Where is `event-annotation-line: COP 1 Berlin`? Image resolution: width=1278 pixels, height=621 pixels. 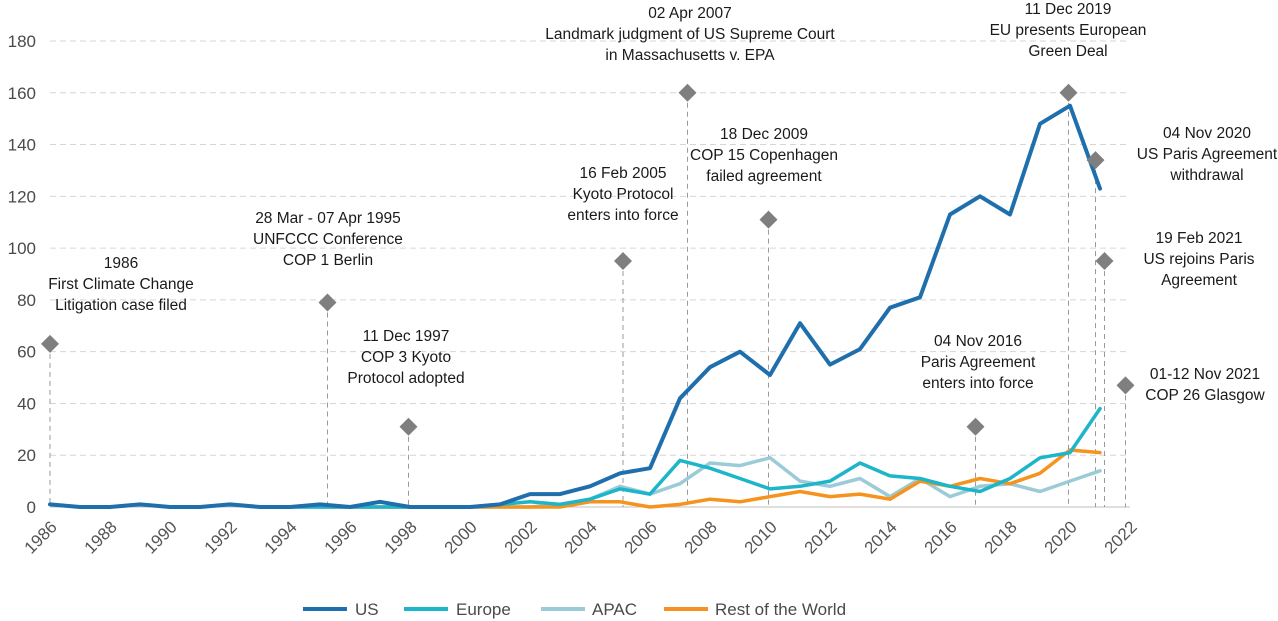
event-annotation-line: COP 1 Berlin is located at coordinates (328, 260).